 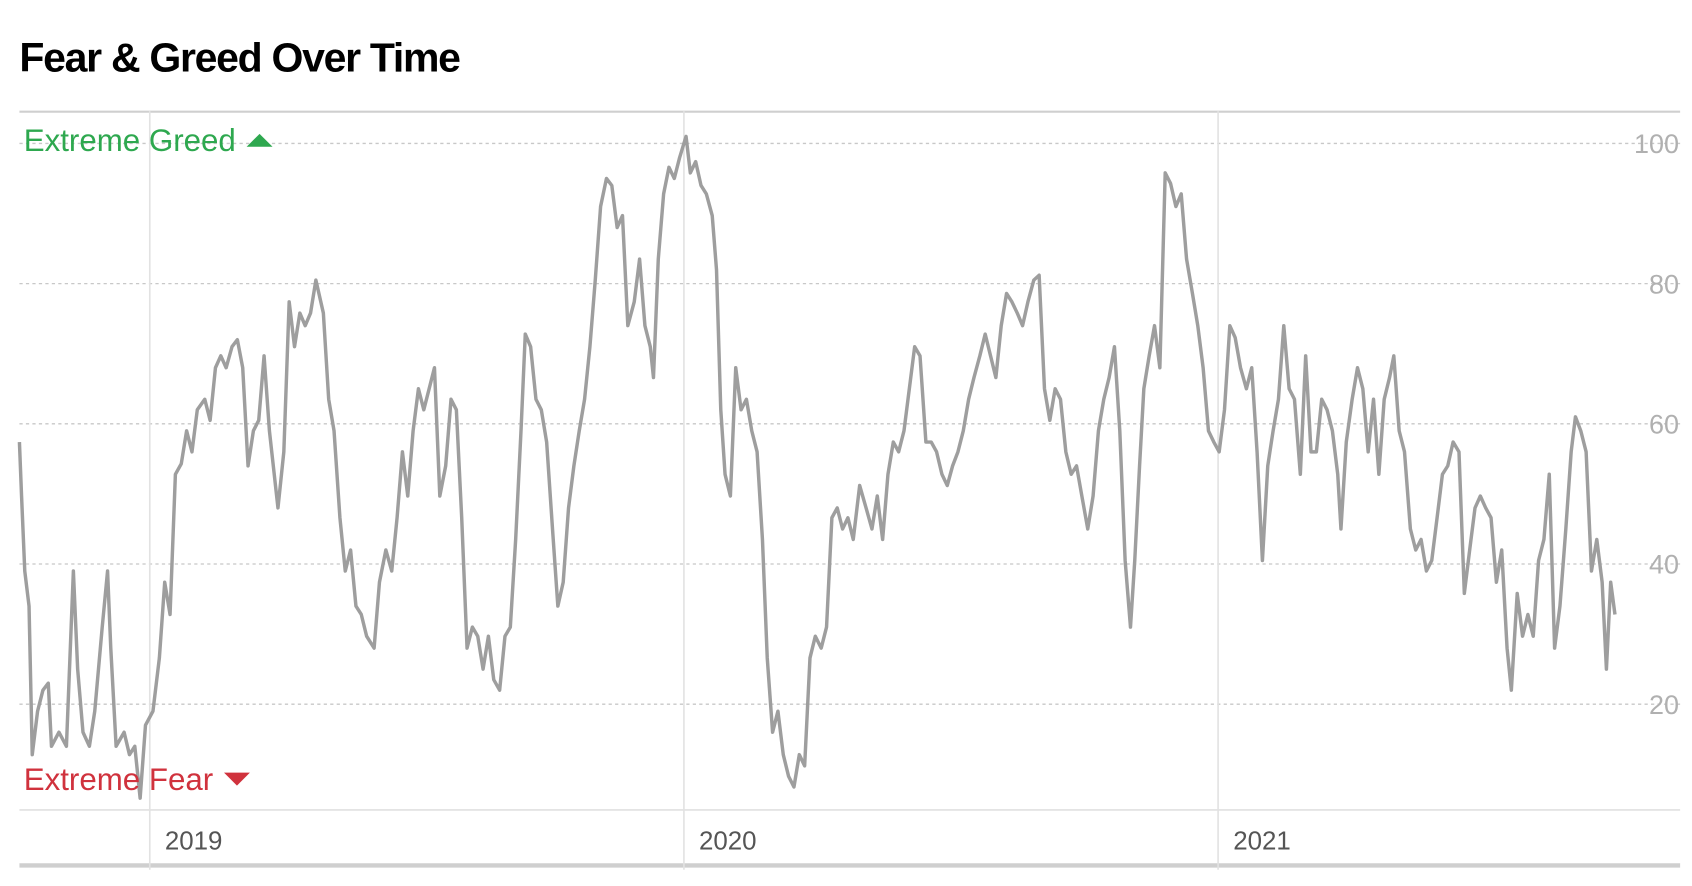 I want to click on x-tick-label: 2019, so click(x=194, y=841).